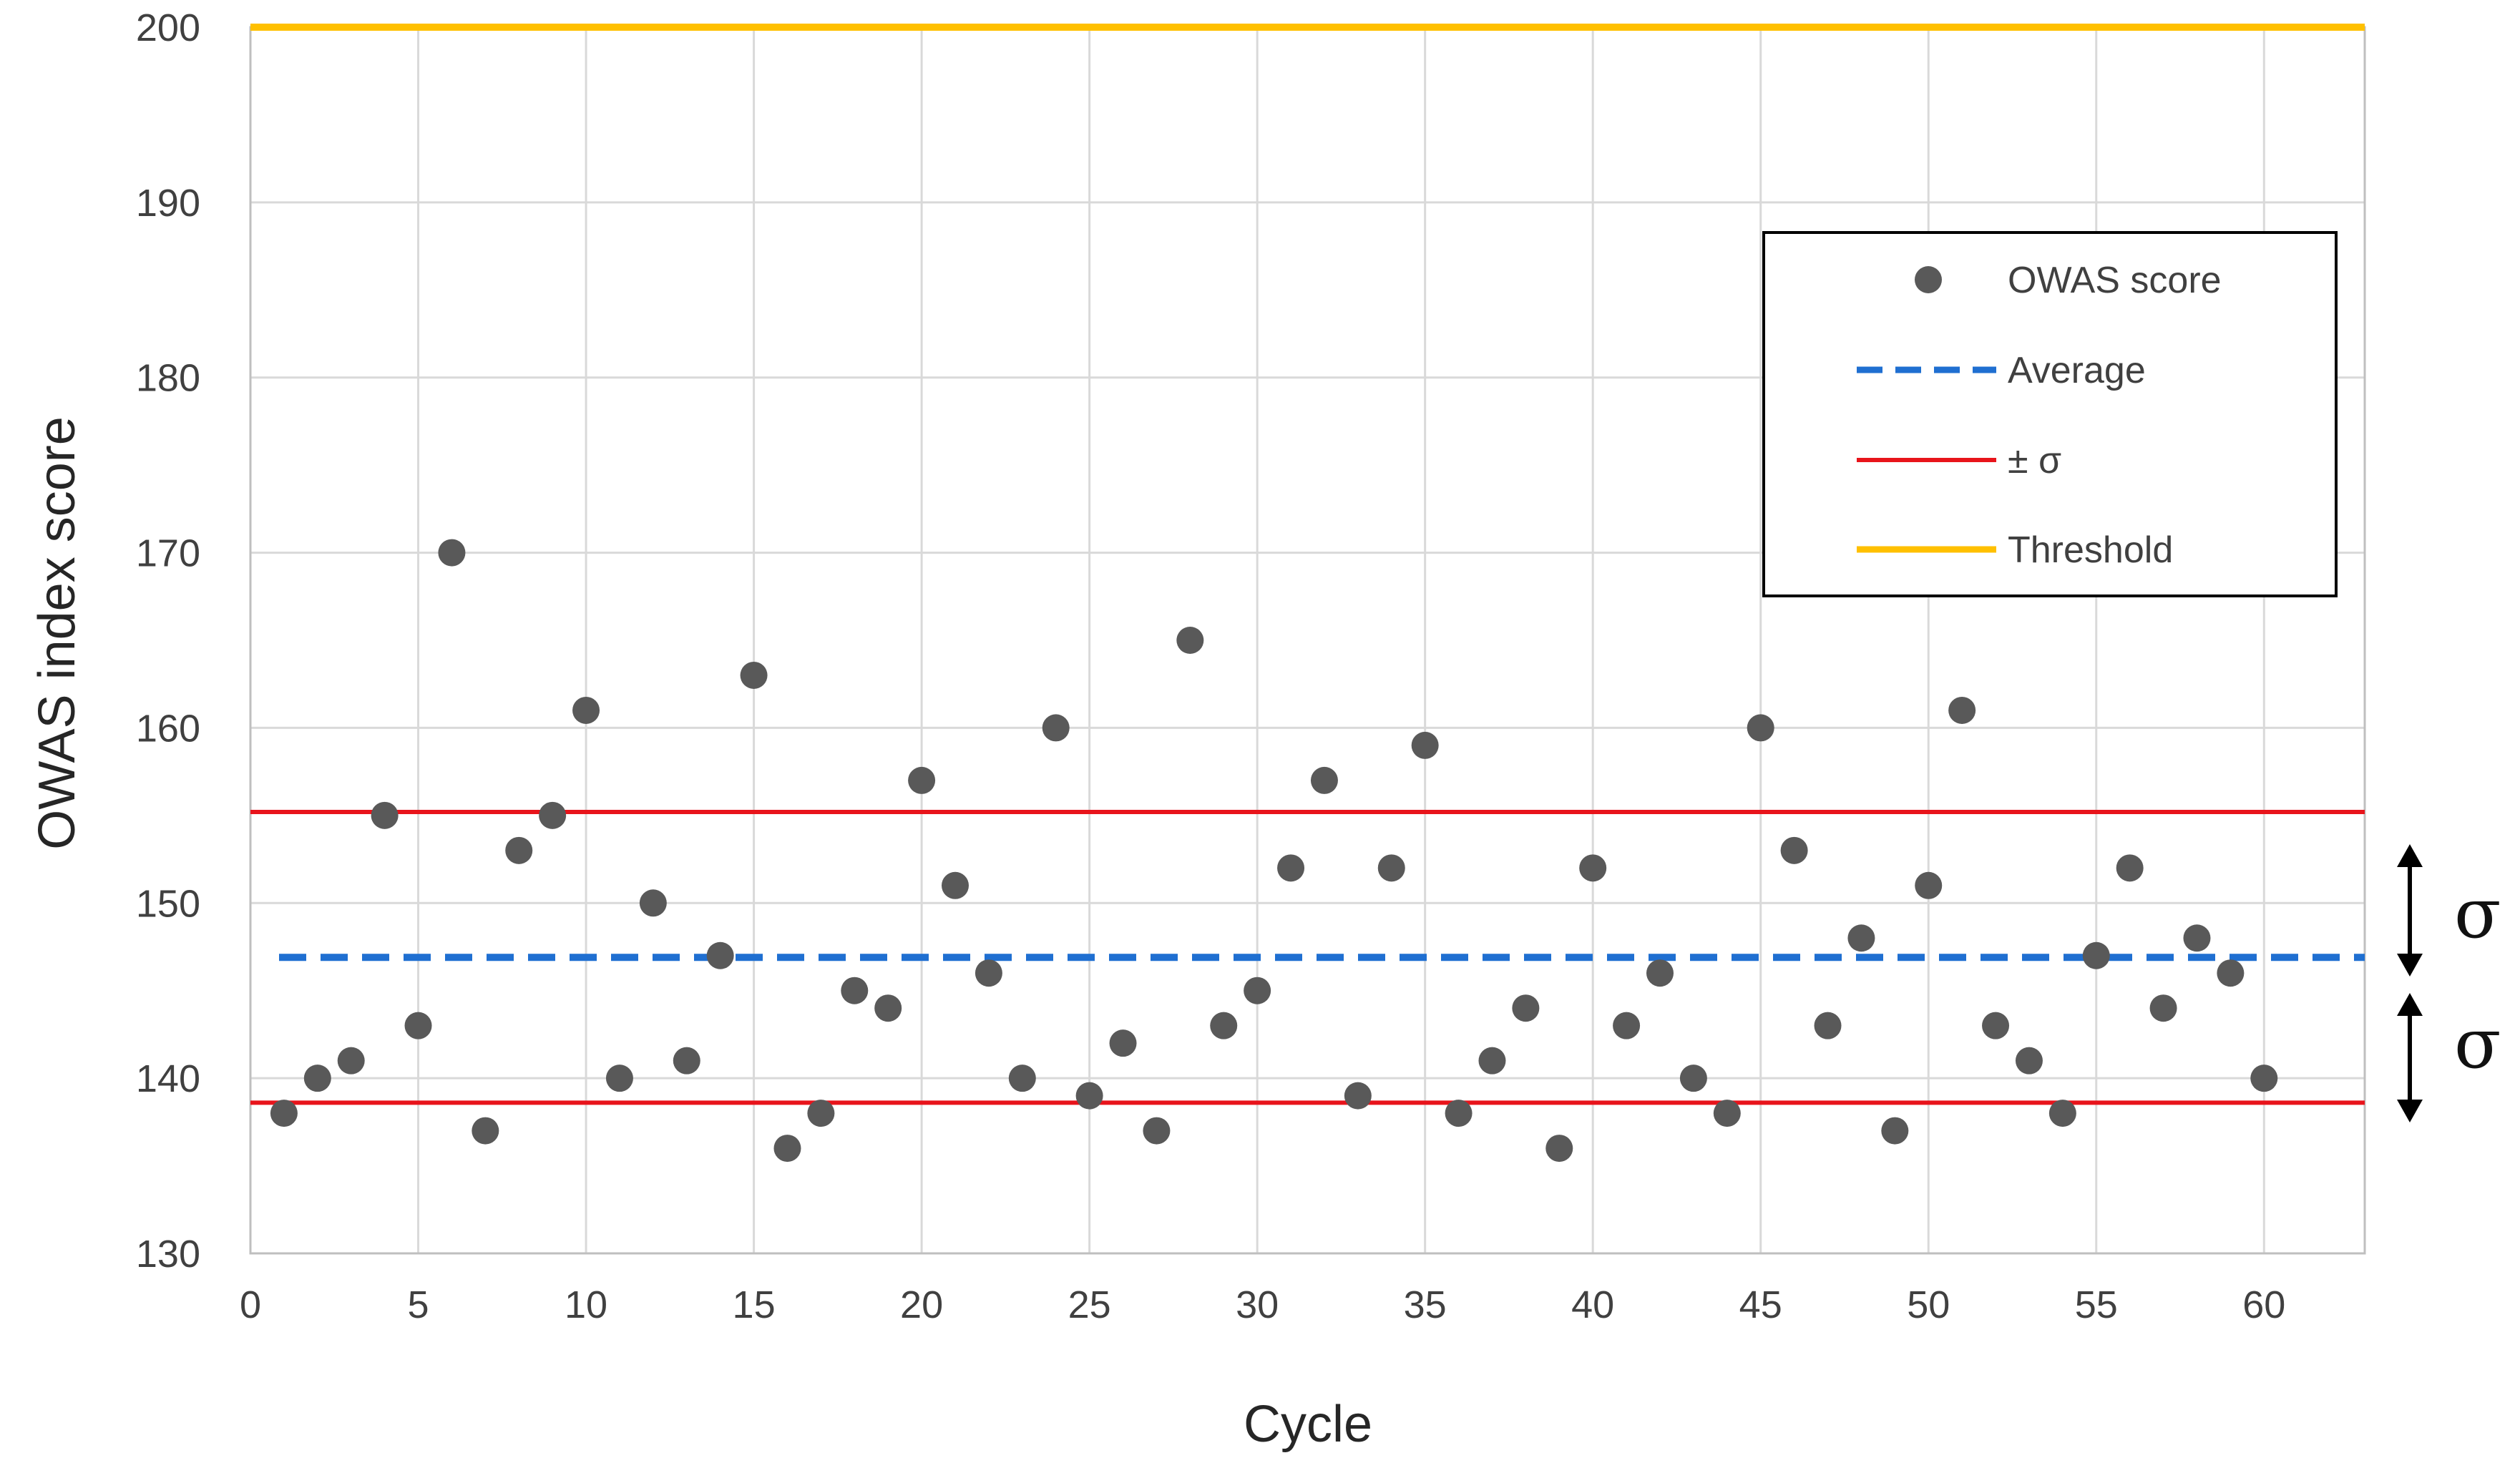  Describe the element at coordinates (2263, 1304) in the screenshot. I see `x-tick-label: 60` at that location.